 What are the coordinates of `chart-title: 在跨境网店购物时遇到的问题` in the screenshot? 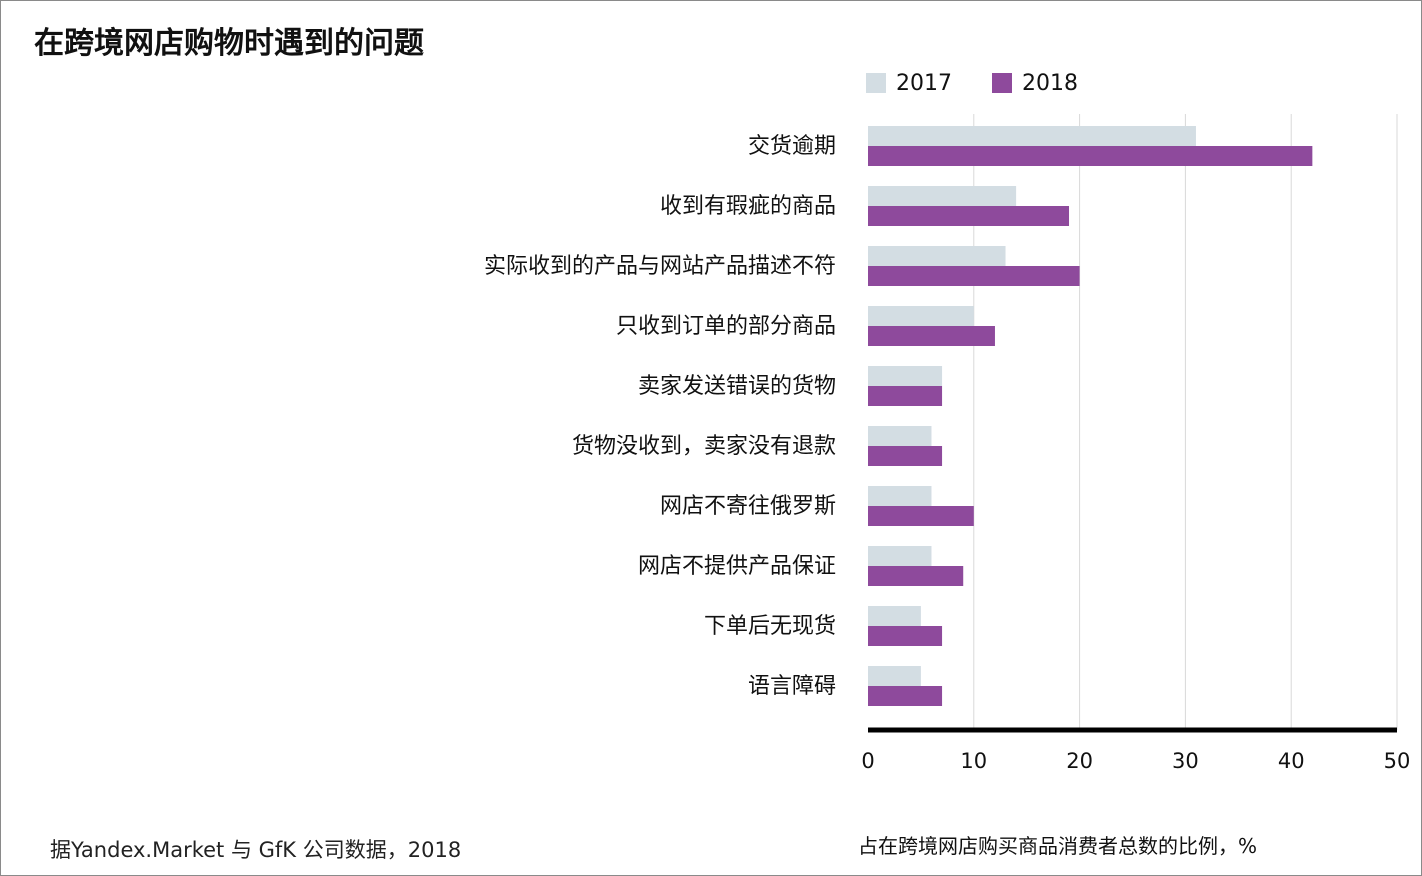 It's located at (229, 43).